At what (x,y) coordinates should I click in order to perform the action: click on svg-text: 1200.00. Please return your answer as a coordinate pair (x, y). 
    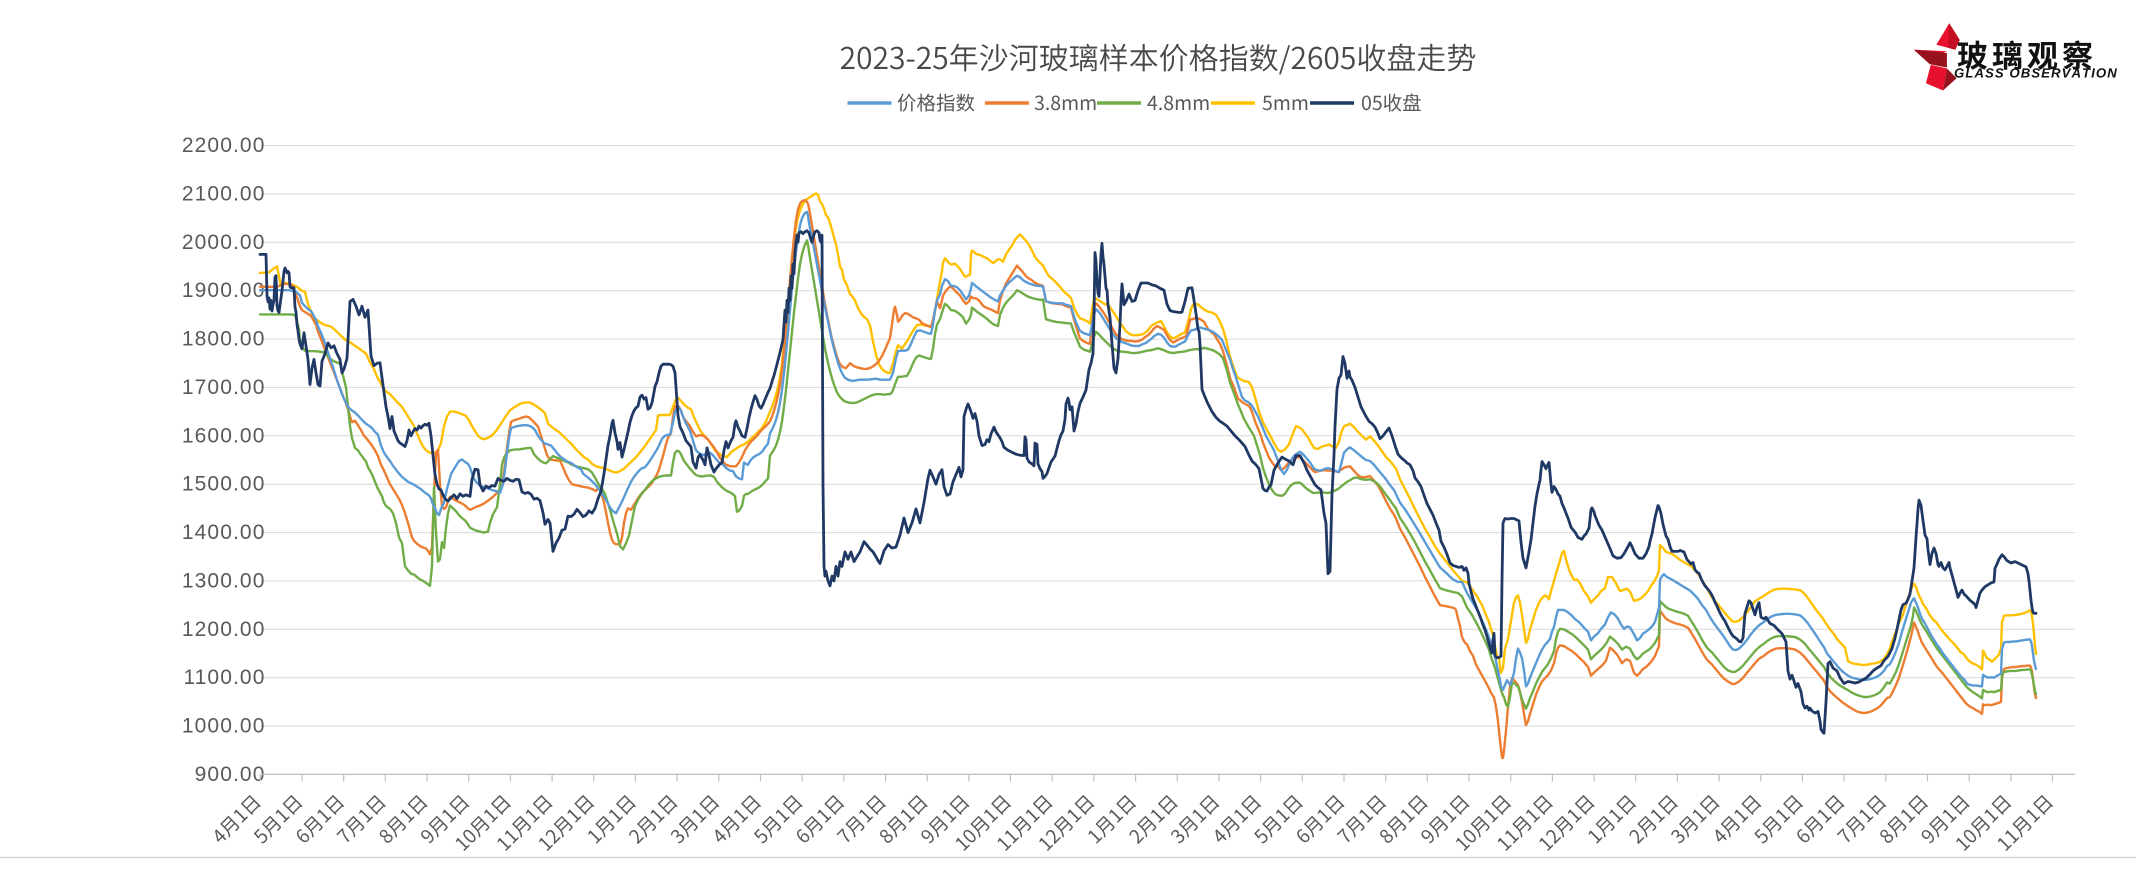
    Looking at the image, I should click on (224, 629).